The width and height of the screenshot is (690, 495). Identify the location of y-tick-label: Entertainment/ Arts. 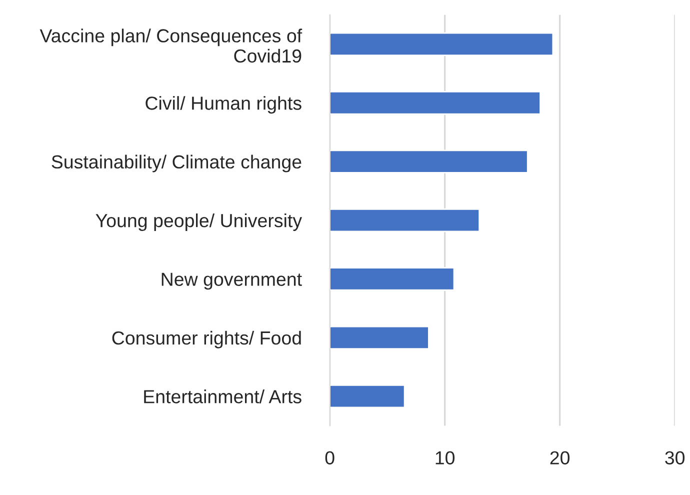
(223, 397).